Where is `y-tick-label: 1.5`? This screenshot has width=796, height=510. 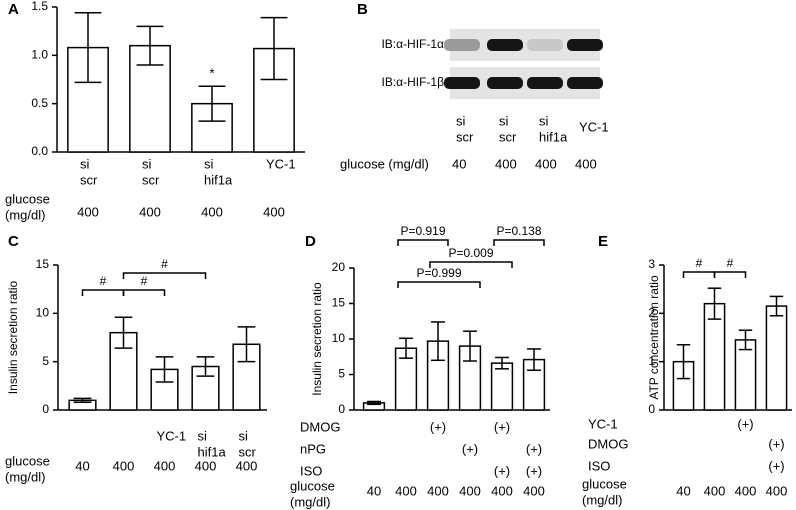 y-tick-label: 1.5 is located at coordinates (39, 6).